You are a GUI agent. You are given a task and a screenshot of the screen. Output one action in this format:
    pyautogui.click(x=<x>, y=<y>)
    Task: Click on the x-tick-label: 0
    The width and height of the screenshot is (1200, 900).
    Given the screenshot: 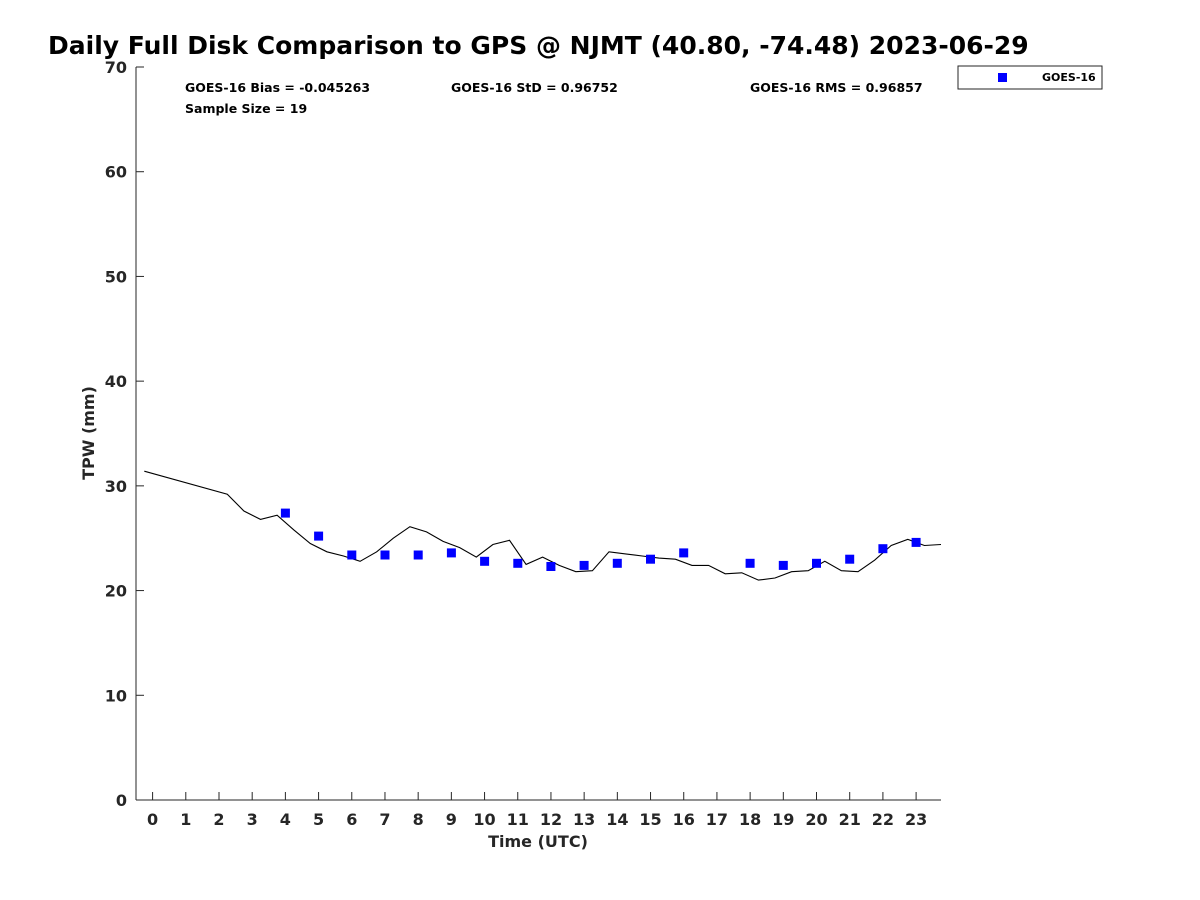 What is the action you would take?
    pyautogui.click(x=152, y=819)
    